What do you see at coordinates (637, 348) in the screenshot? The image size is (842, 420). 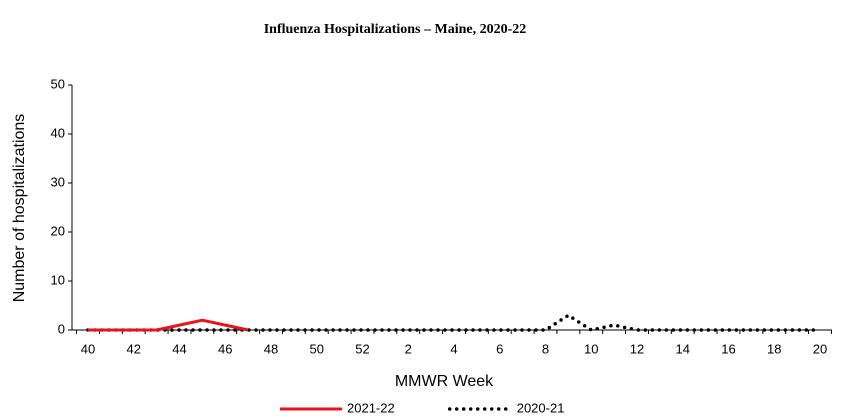 I see `x-tick-label: 12` at bounding box center [637, 348].